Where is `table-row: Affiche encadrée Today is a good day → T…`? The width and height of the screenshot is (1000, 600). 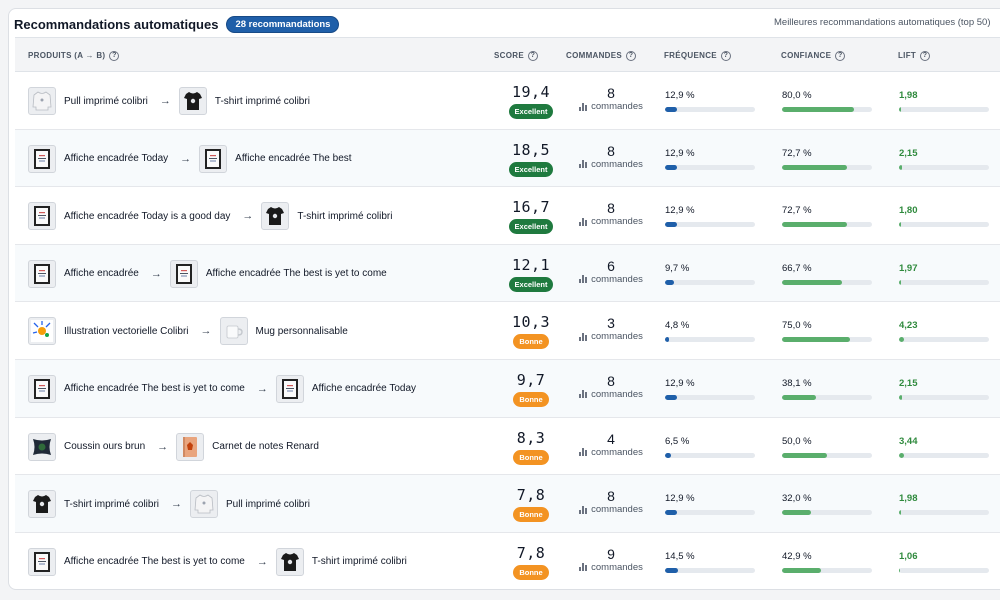
table-row: Affiche encadrée Today is a good day → T… is located at coordinates (507, 216).